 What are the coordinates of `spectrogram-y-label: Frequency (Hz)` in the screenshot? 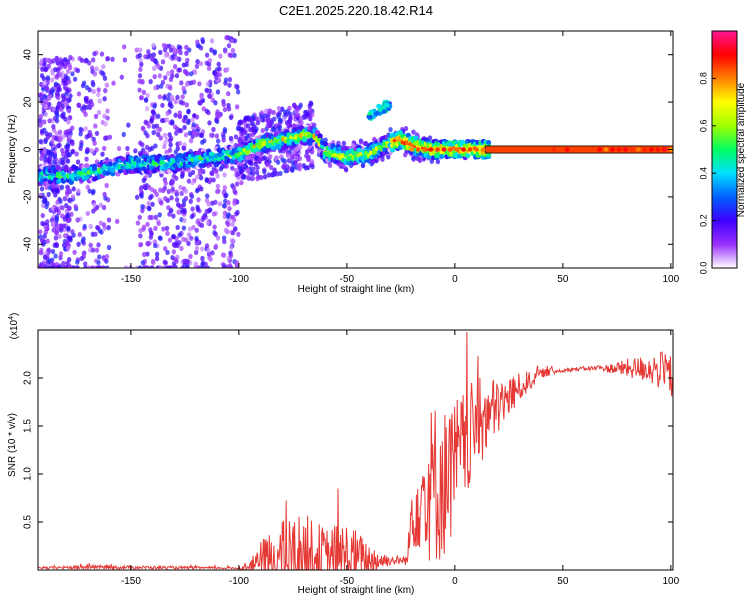 It's located at (12, 149).